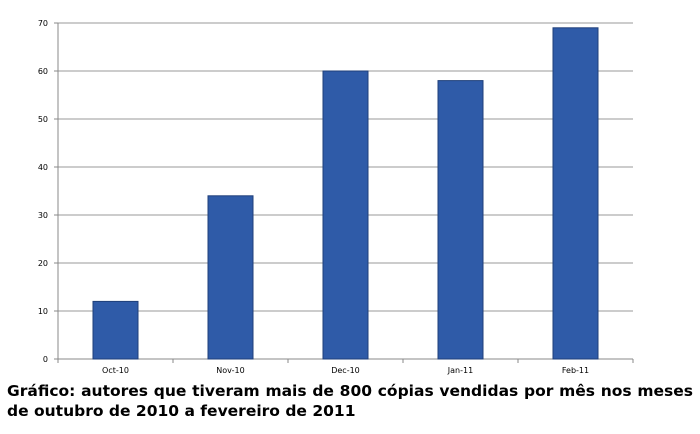 The height and width of the screenshot is (434, 700). What do you see at coordinates (230, 370) in the screenshot?
I see `x-tick-label: Nov-10` at bounding box center [230, 370].